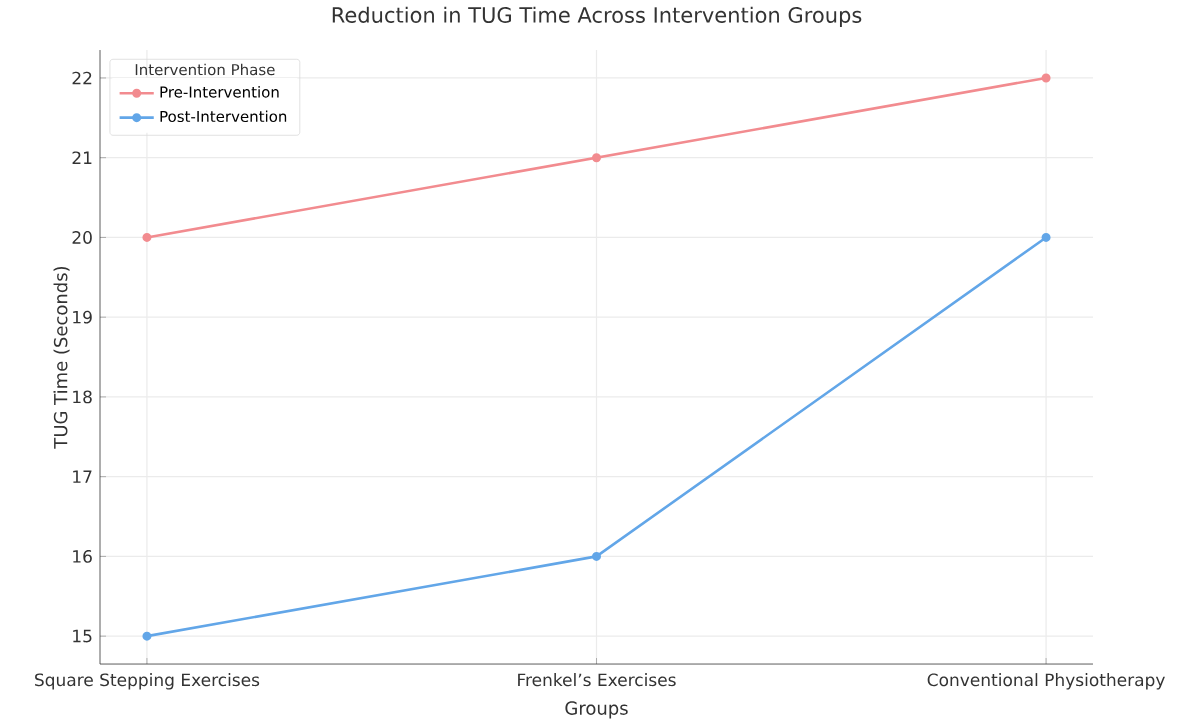 The height and width of the screenshot is (725, 1200). Describe the element at coordinates (61, 357) in the screenshot. I see `y-axis-title: TUG Time (Seconds)` at that location.